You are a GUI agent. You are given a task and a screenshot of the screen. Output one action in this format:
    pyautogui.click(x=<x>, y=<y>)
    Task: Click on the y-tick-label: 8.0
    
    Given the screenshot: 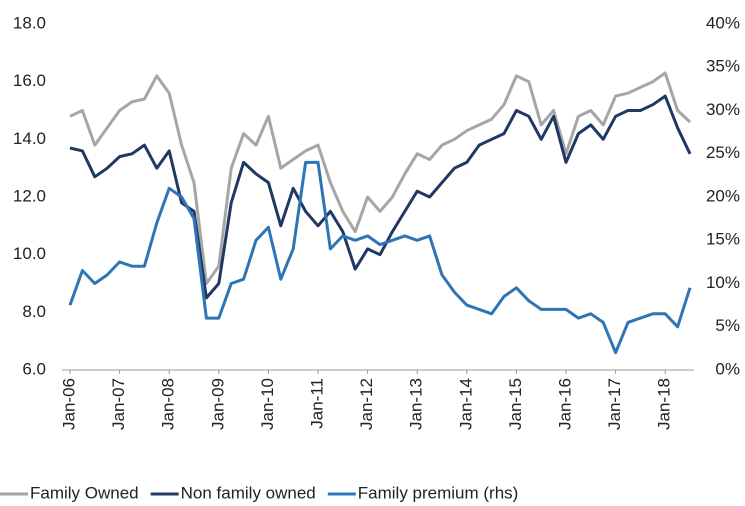 What is the action you would take?
    pyautogui.click(x=34, y=311)
    